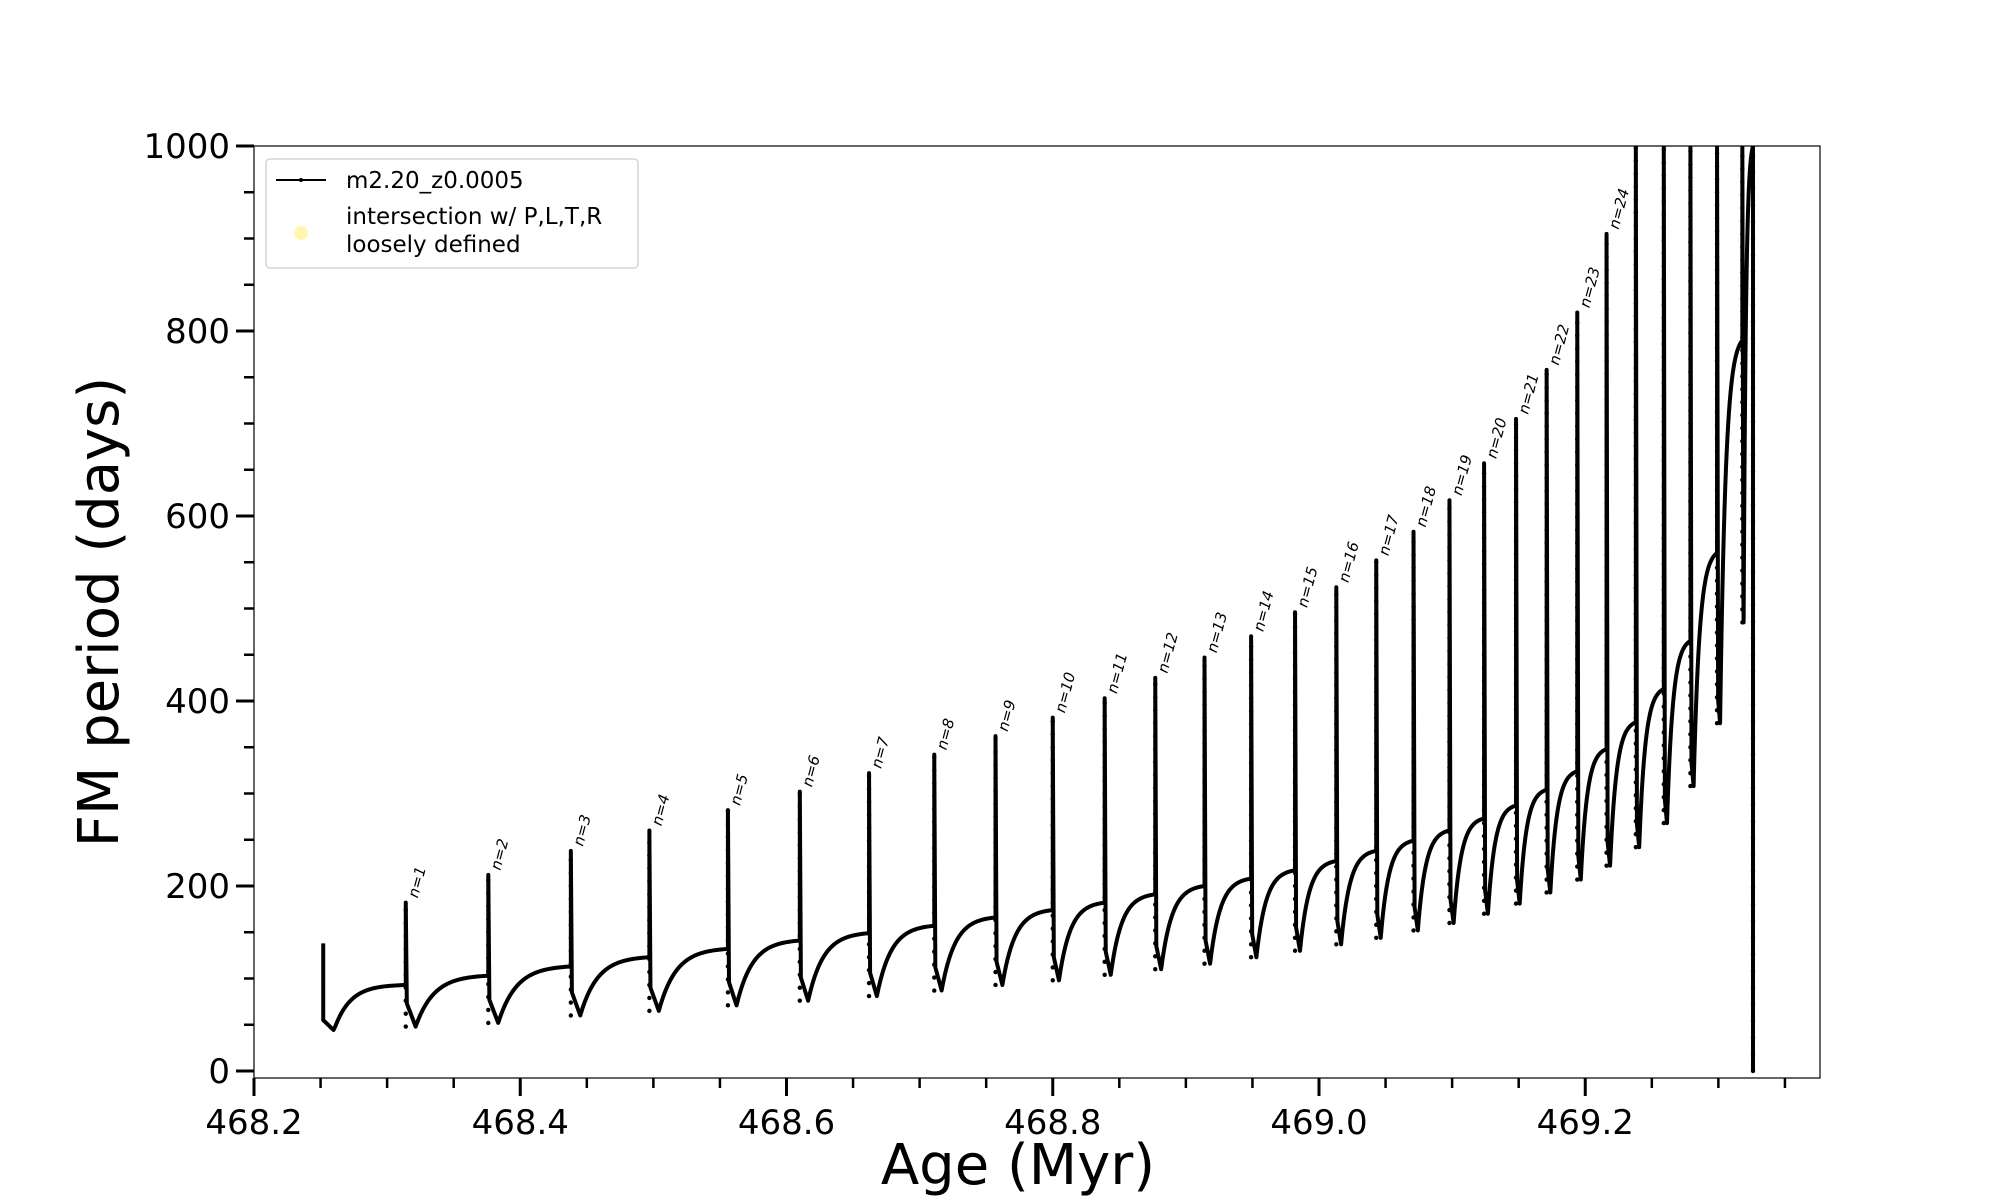 The width and height of the screenshot is (2000, 1200). What do you see at coordinates (1529, 393) in the screenshot?
I see `pulse-label: n=21` at bounding box center [1529, 393].